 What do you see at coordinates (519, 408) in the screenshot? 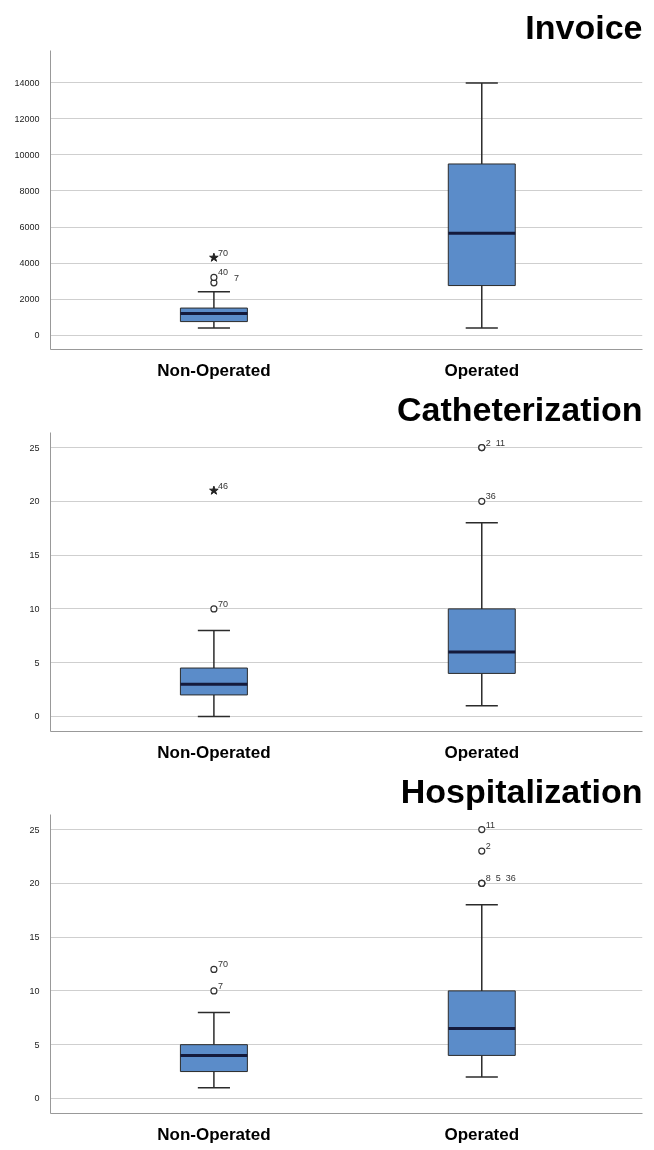
I see `chart-title: Catheterization` at bounding box center [519, 408].